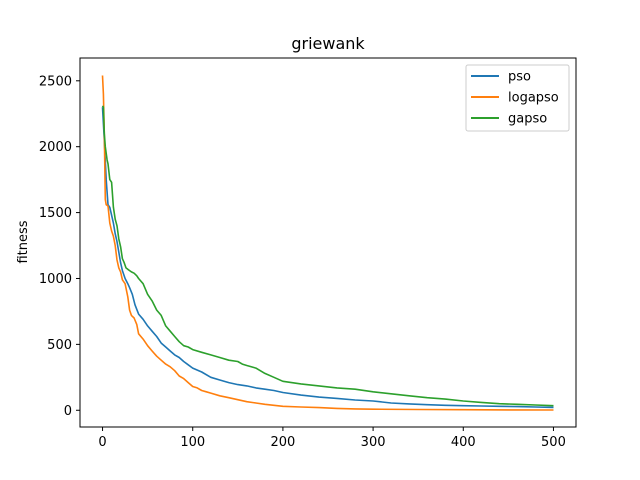  Describe the element at coordinates (463, 442) in the screenshot. I see `x-tick-label: 400` at that location.